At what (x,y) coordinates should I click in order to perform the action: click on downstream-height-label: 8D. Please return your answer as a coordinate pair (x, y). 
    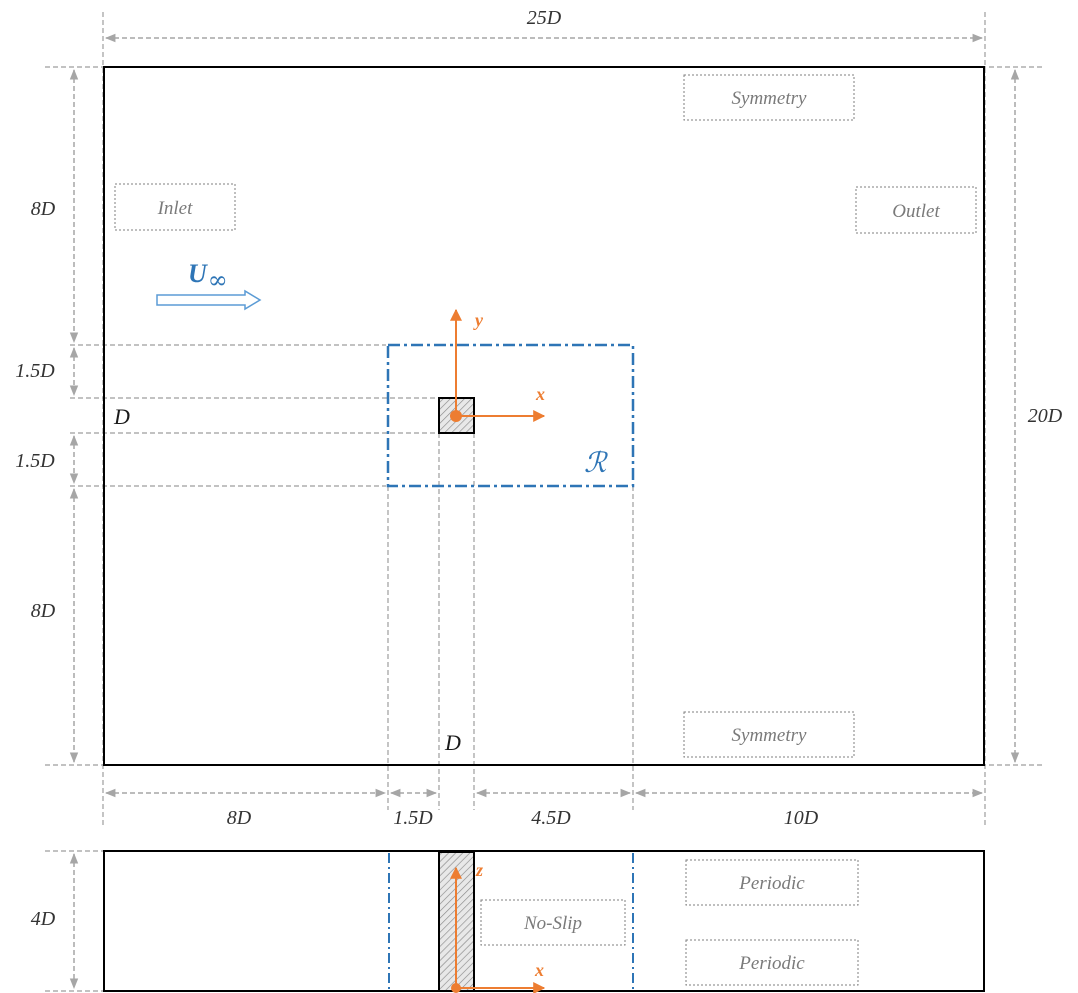
    Looking at the image, I should click on (43, 611).